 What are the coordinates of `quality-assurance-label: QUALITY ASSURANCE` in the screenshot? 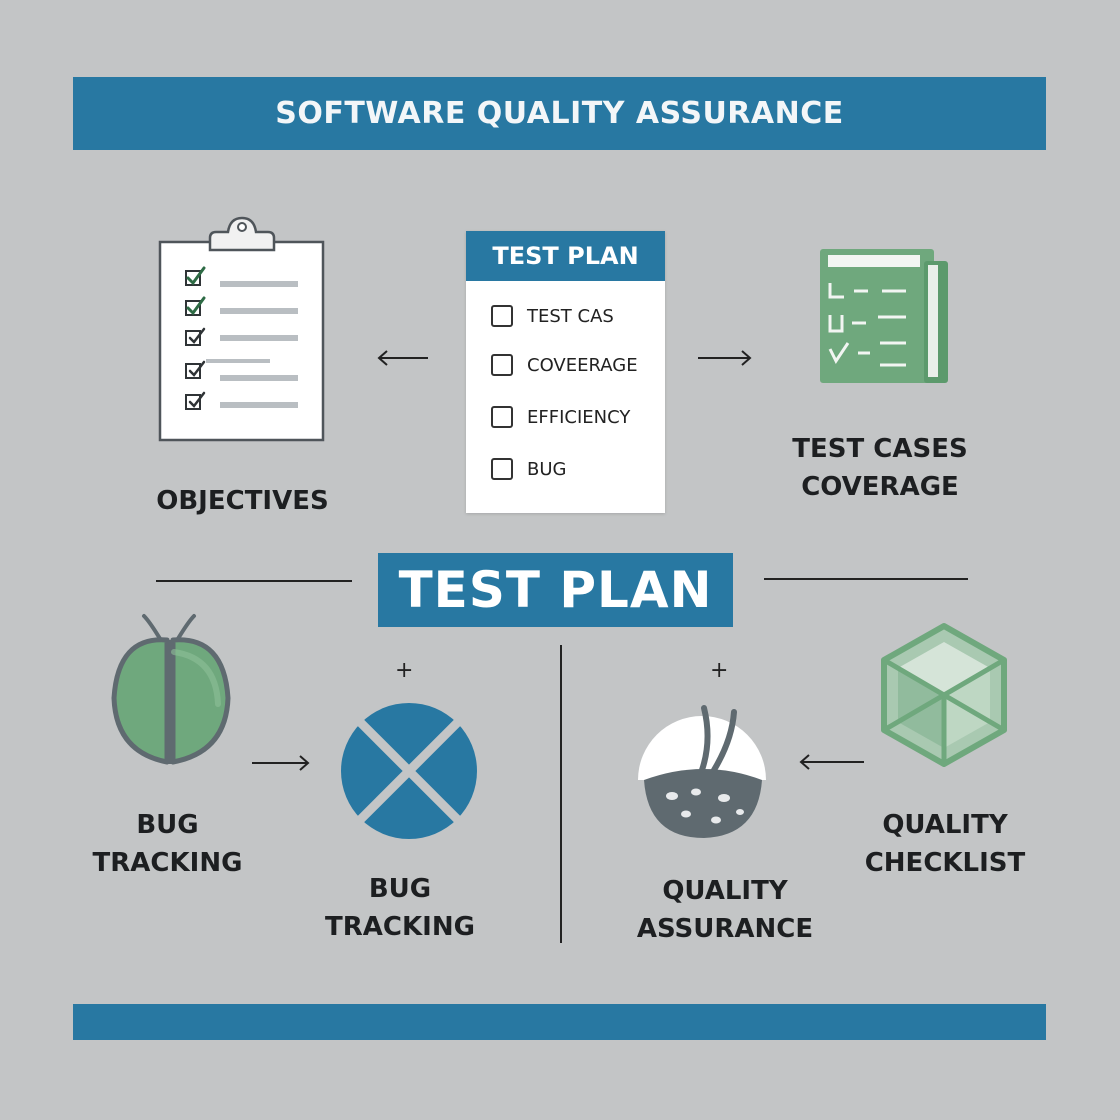 It's located at (725, 910).